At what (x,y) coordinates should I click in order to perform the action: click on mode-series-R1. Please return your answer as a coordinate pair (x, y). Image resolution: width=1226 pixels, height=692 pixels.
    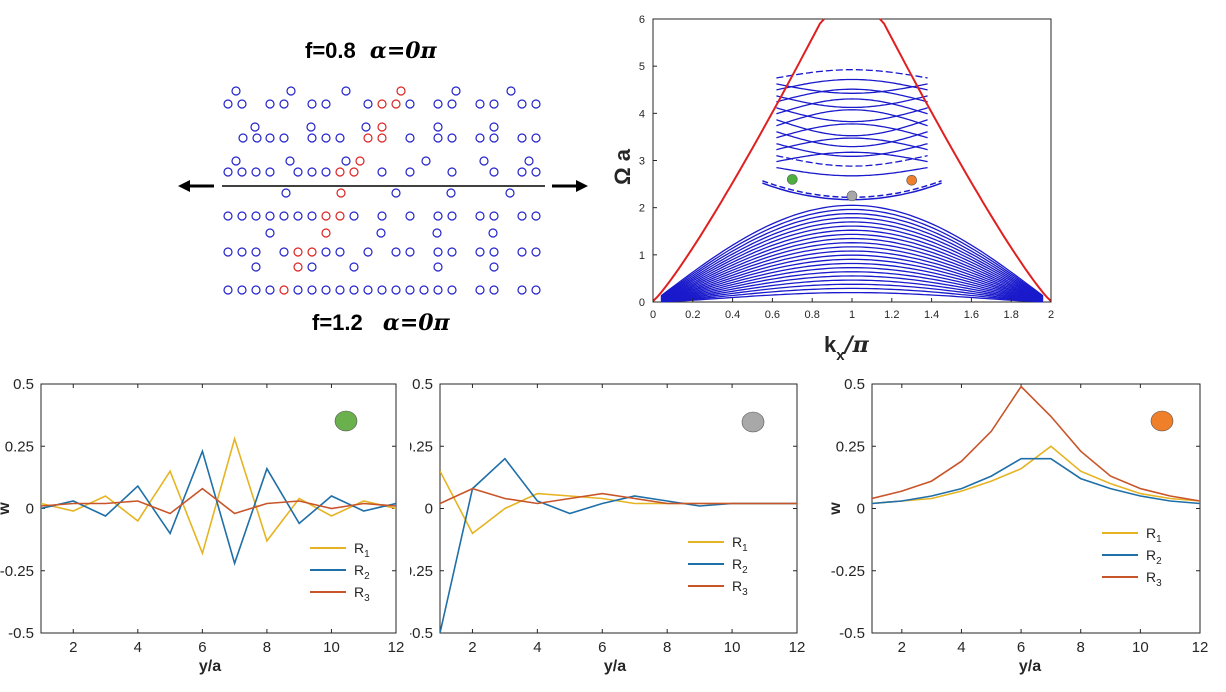
    Looking at the image, I should click on (218, 496).